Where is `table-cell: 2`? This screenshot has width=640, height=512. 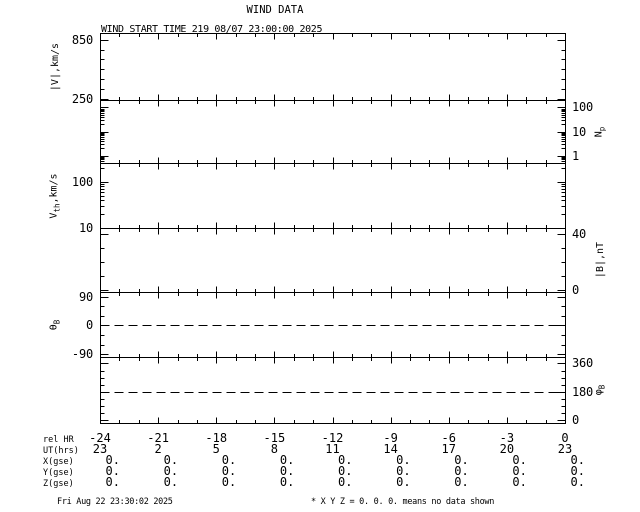
table-cell: 2 is located at coordinates (158, 449).